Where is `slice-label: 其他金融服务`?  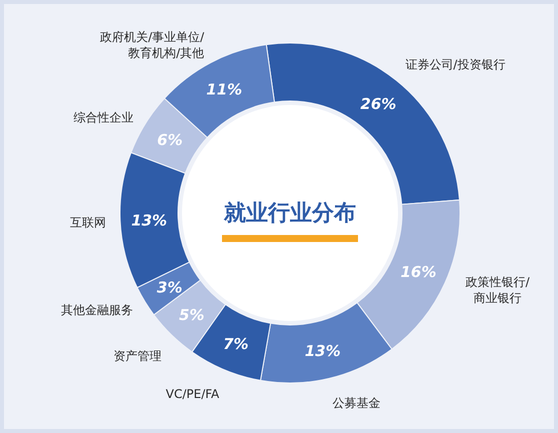 slice-label: 其他金融服务 is located at coordinates (96, 309).